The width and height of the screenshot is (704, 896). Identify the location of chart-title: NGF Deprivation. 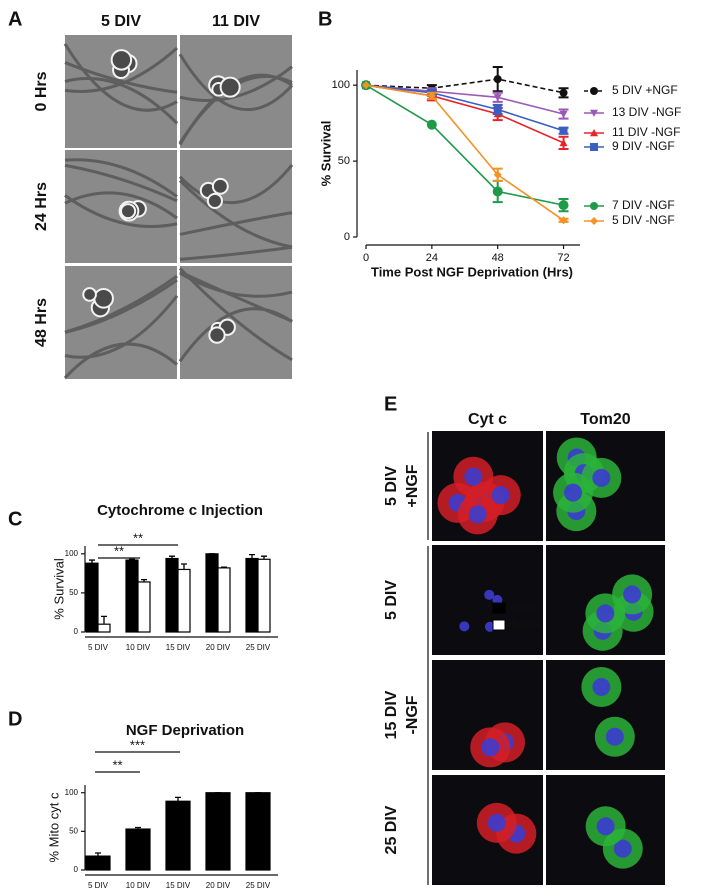
(185, 730).